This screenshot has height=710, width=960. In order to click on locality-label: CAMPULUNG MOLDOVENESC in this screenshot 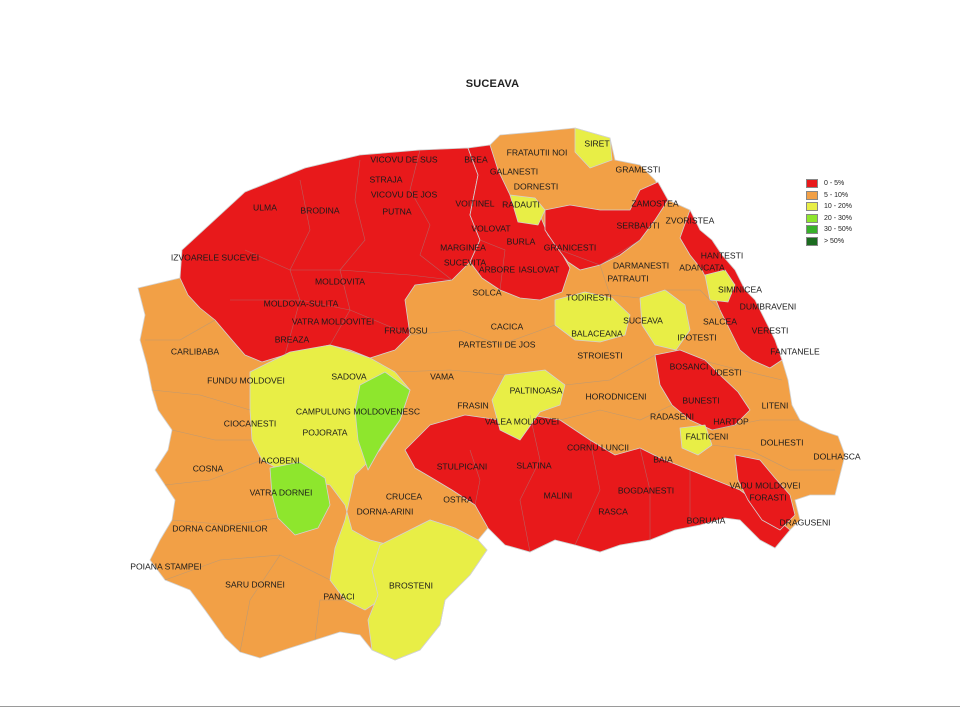, I will do `click(358, 411)`.